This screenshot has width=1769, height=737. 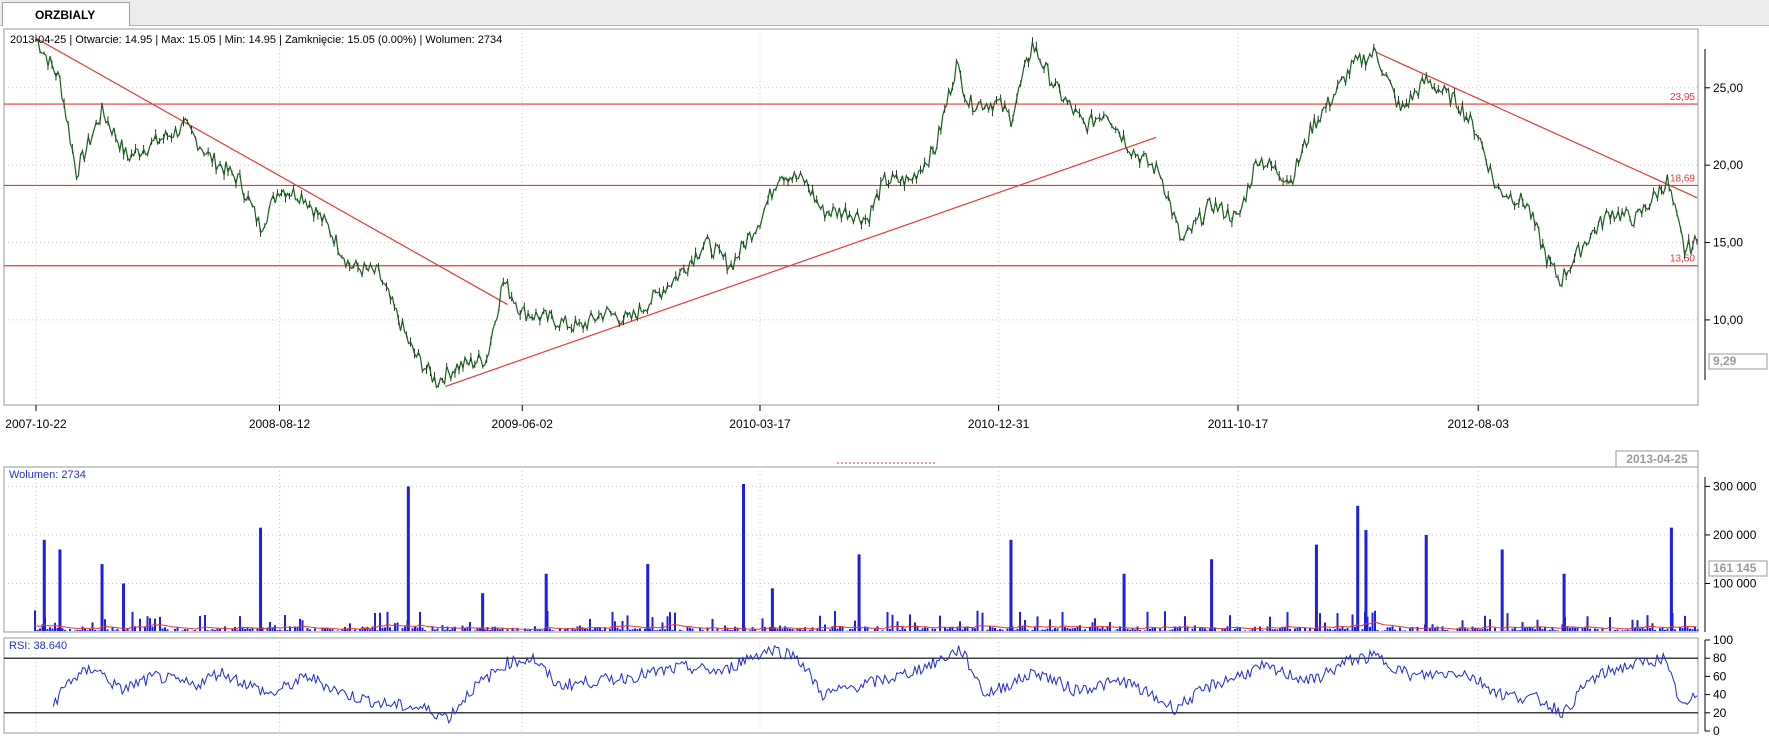 I want to click on price-tick-label: 25,00, so click(x=1728, y=88).